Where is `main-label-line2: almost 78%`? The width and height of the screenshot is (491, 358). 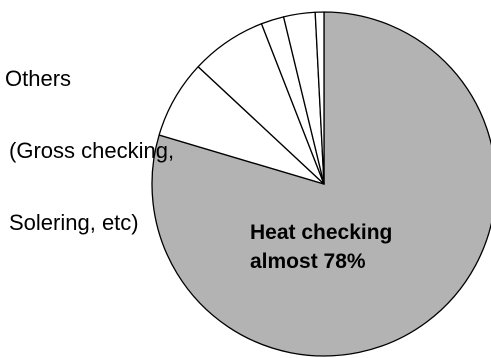 main-label-line2: almost 78% is located at coordinates (308, 261).